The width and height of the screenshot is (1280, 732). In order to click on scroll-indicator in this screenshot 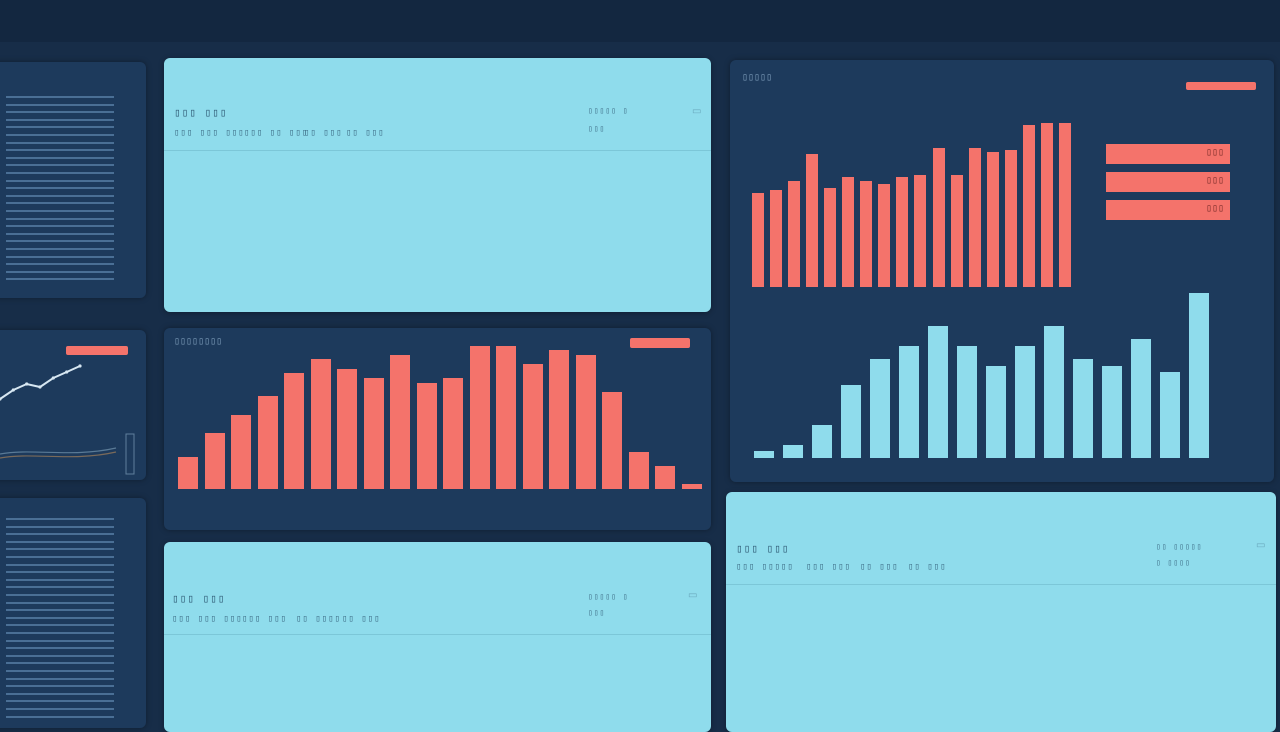, I will do `click(130, 454)`.